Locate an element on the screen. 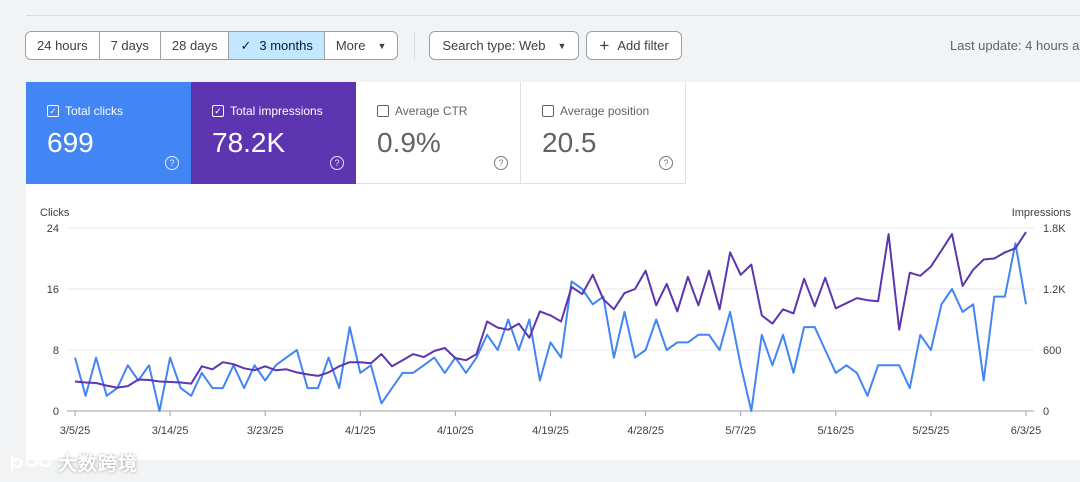  watermark-logo-icon is located at coordinates (31, 462).